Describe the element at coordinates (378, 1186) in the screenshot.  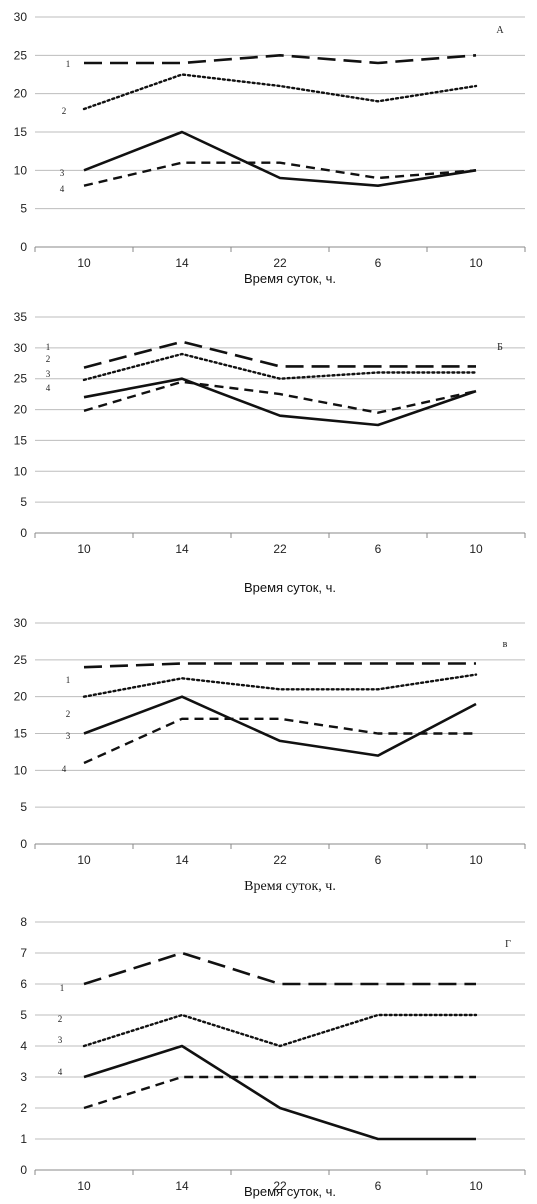
I see `chart-g-xtick-label: 6` at that location.